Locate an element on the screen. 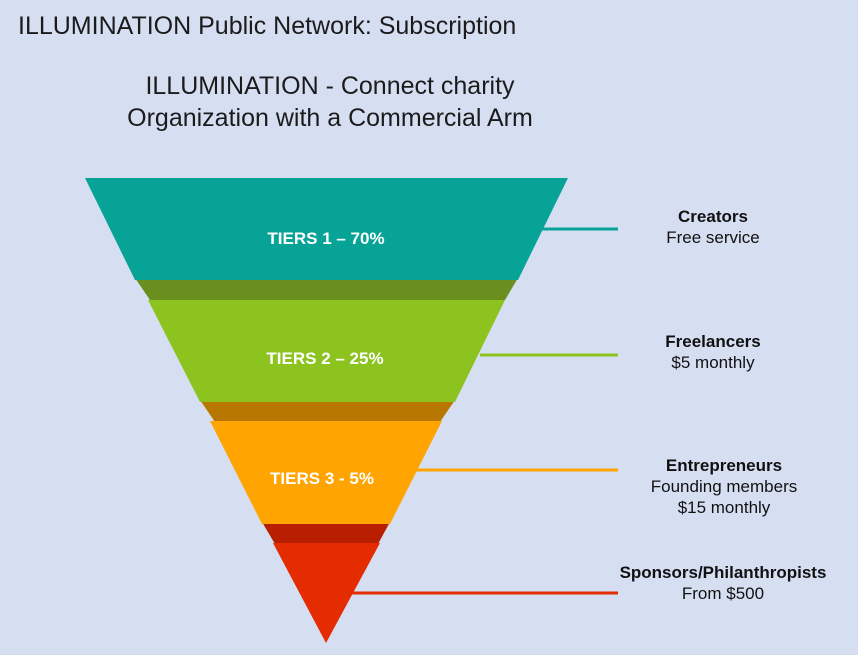  tier-1-shadow is located at coordinates (326, 289).